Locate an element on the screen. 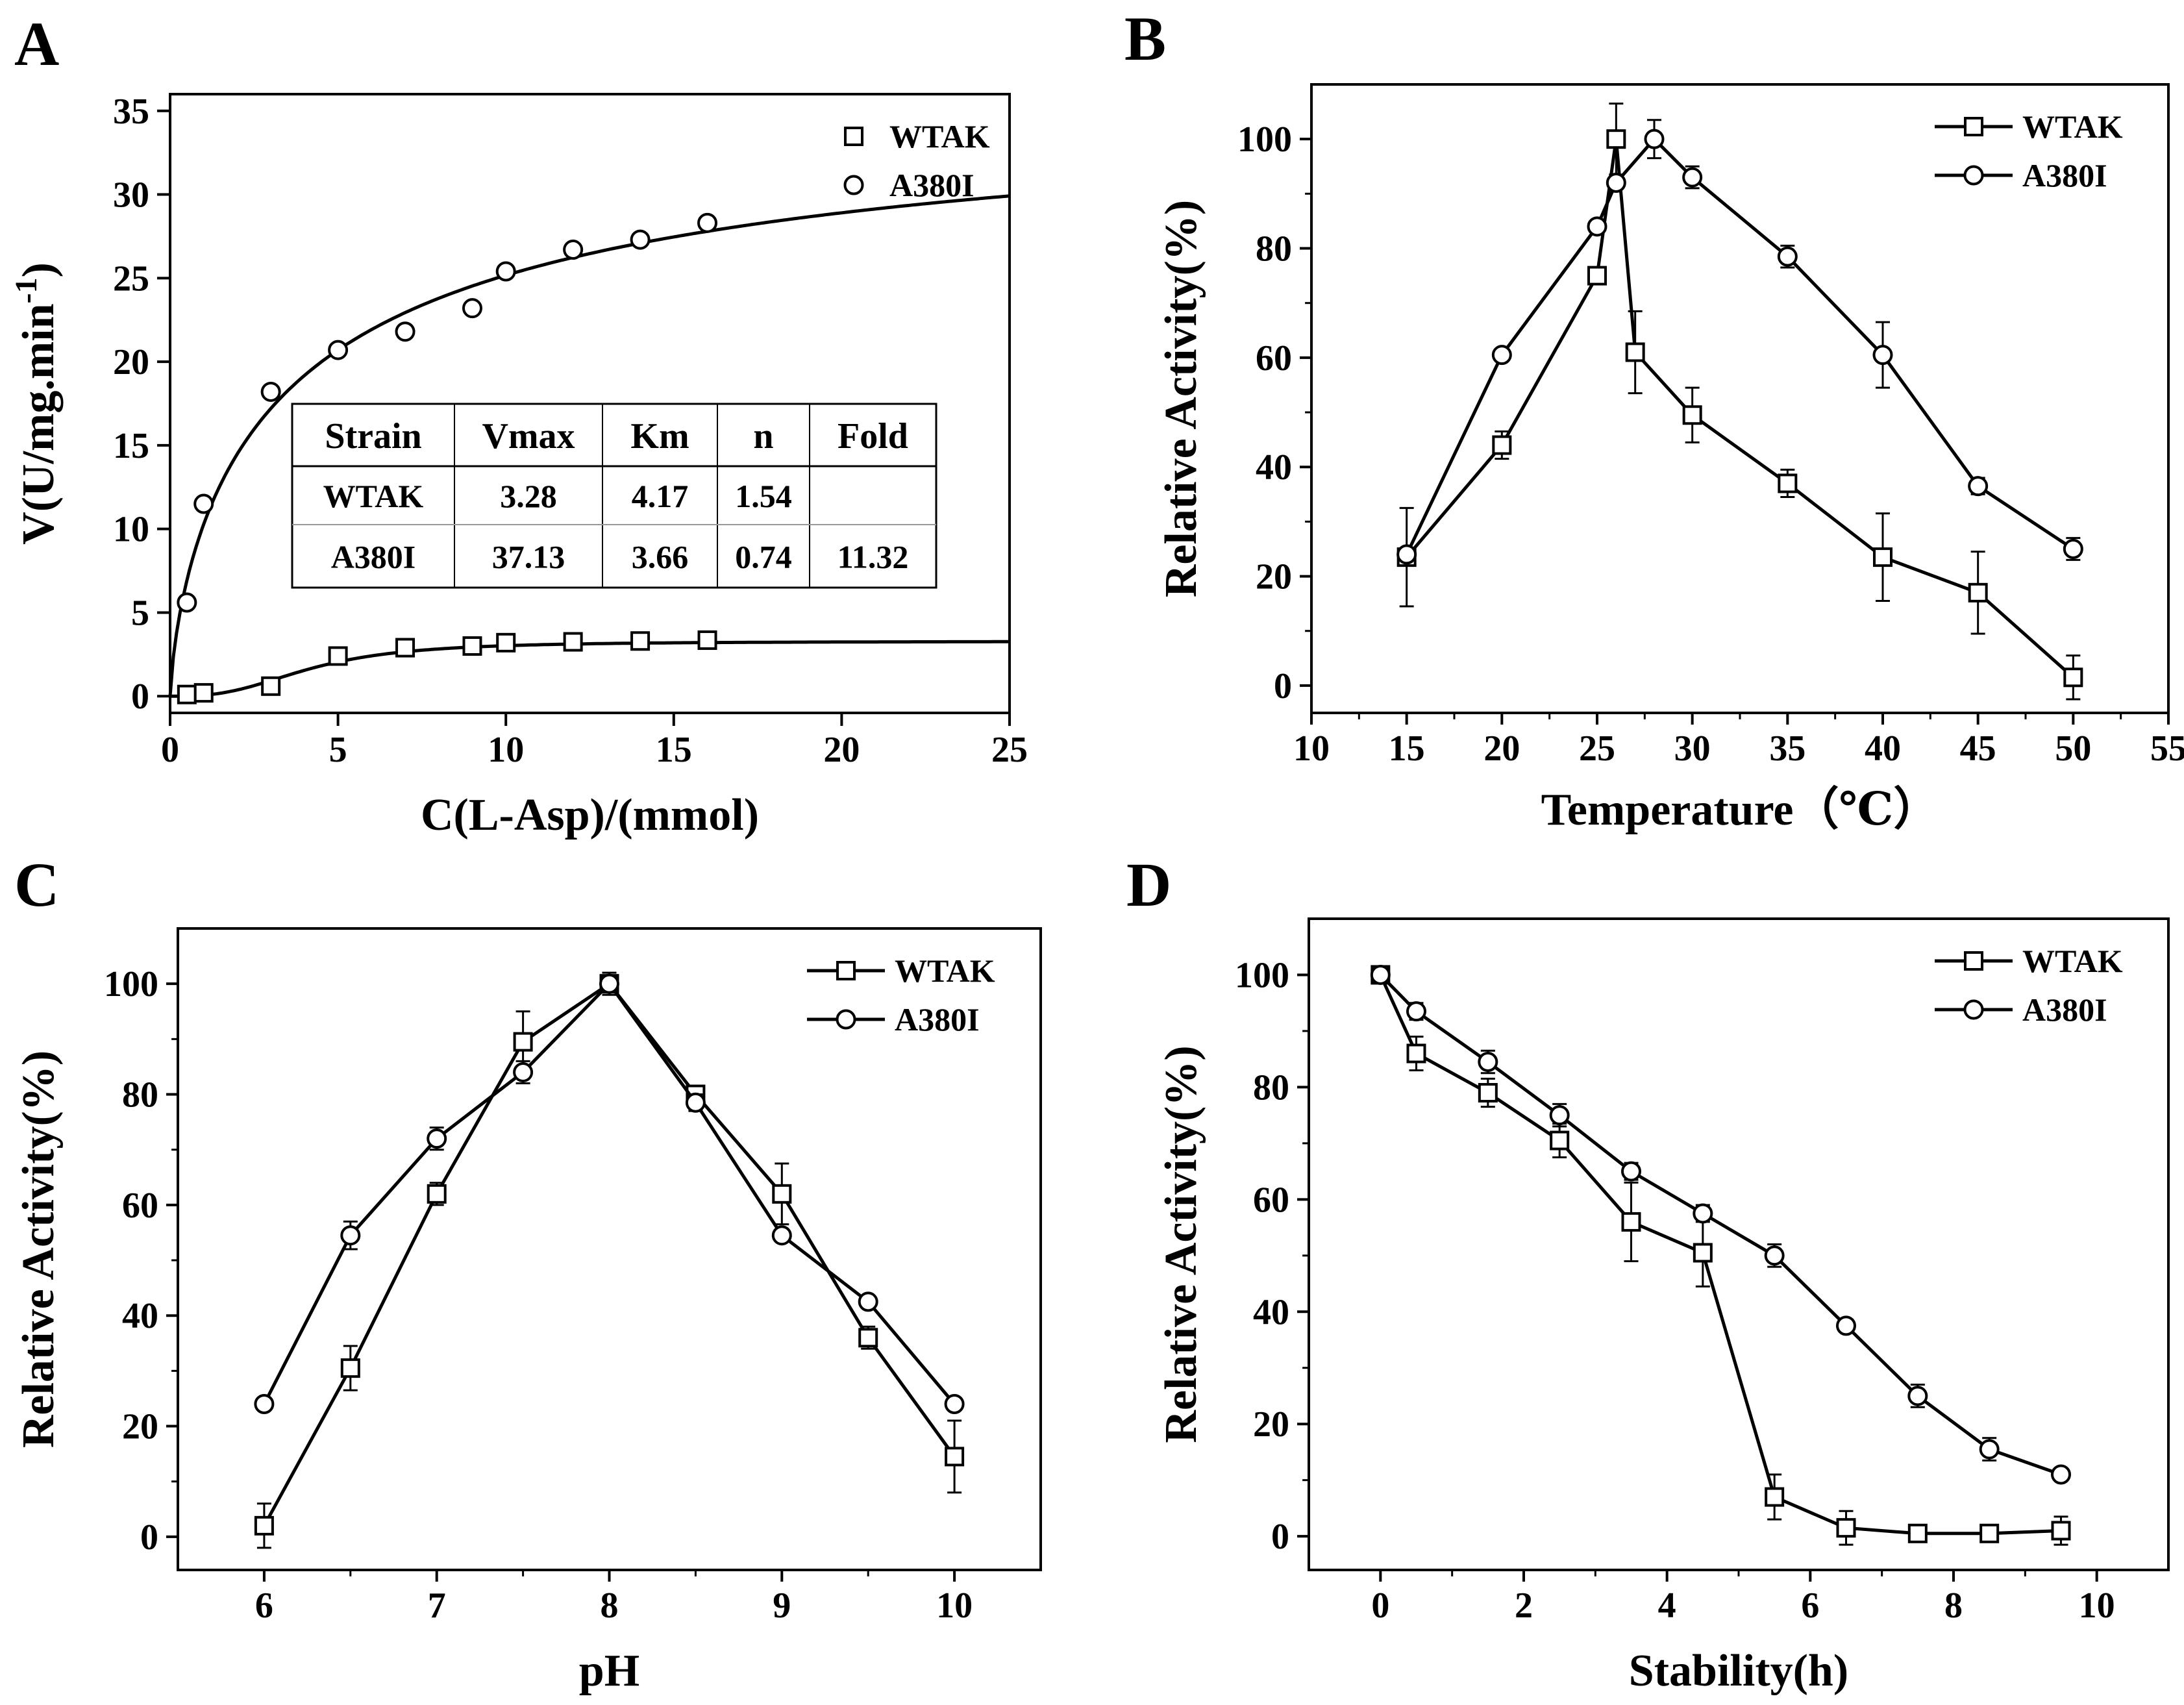  y-axis-title-close: ) is located at coordinates (39, 269).